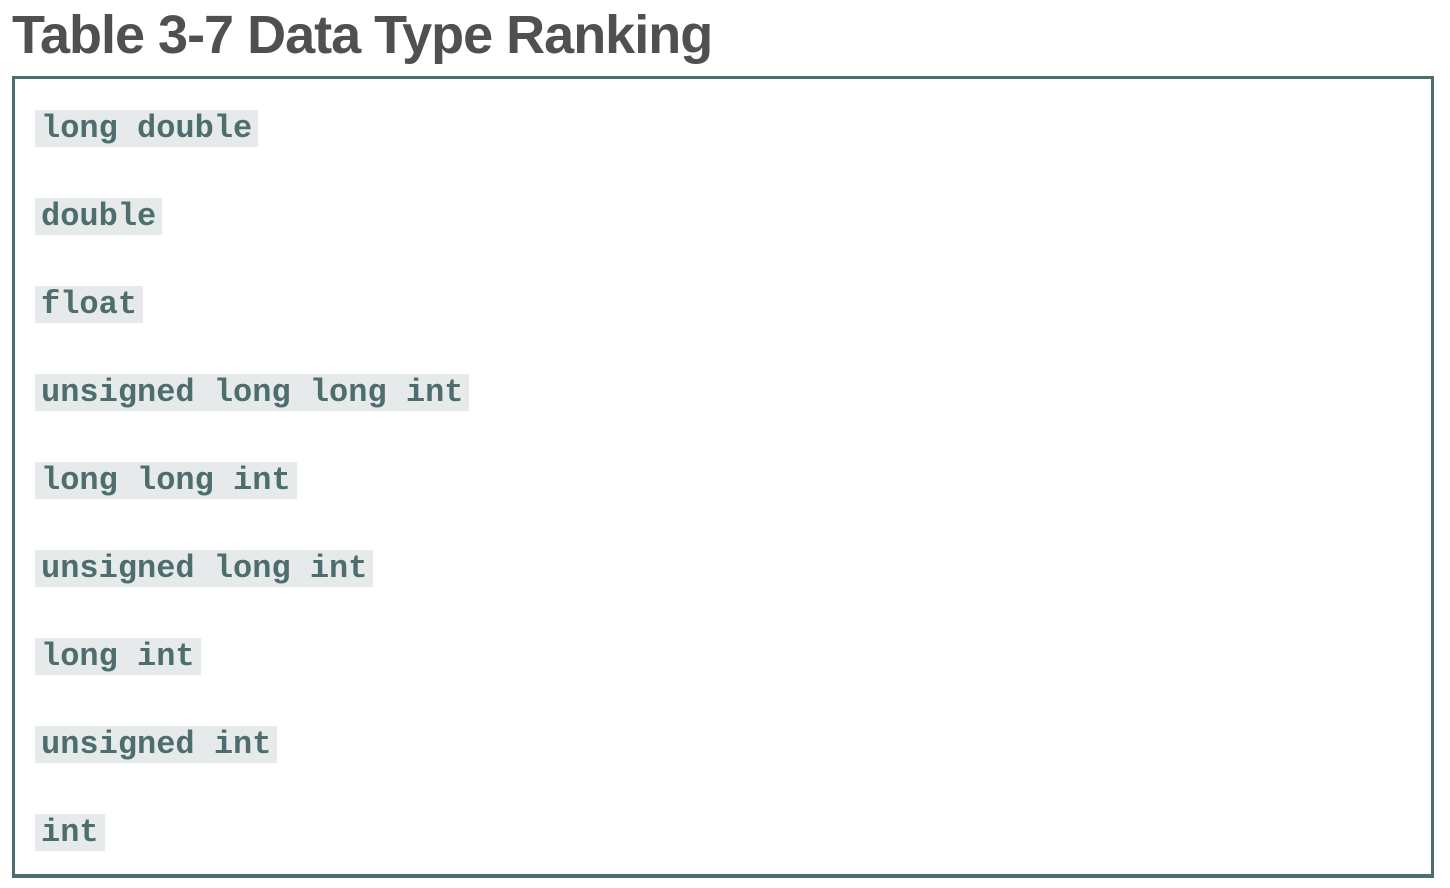 This screenshot has height=888, width=1450. I want to click on type-long-int: long int, so click(118, 656).